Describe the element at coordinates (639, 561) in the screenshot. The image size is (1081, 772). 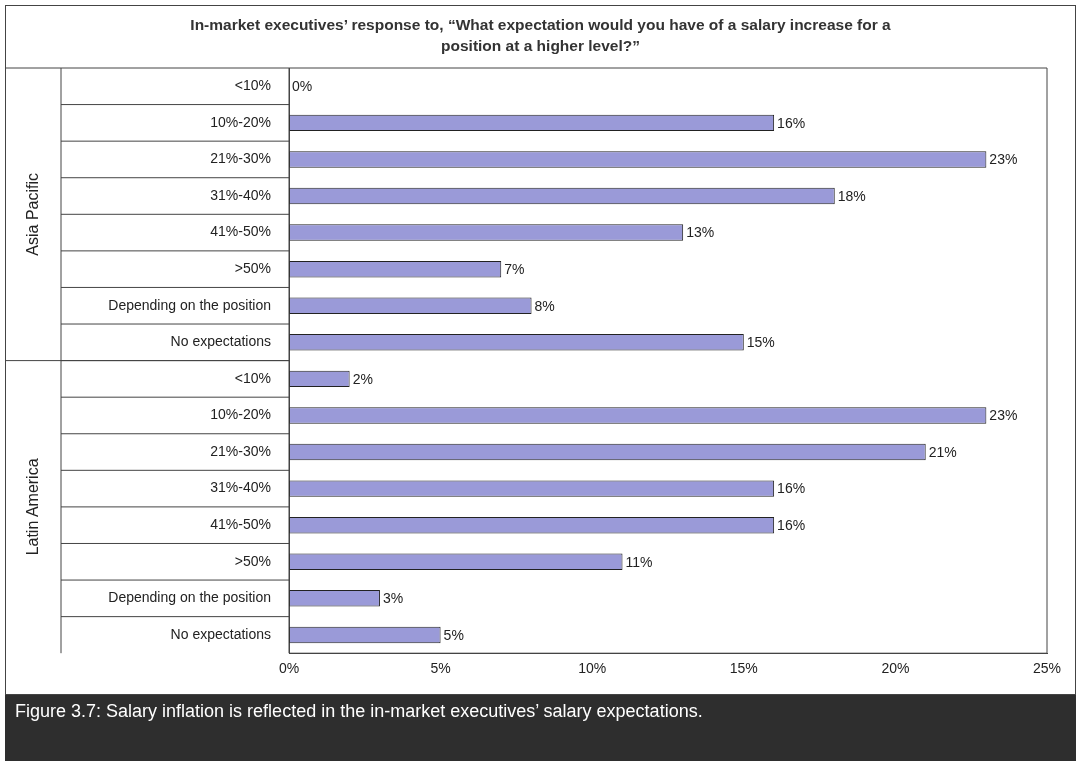
I see `data-label: 11%` at that location.